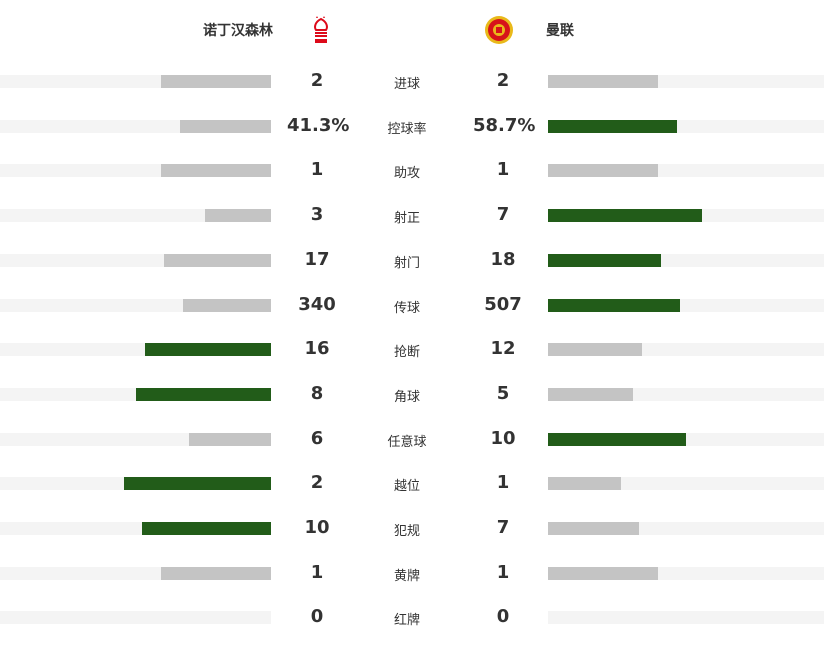 The width and height of the screenshot is (824, 648). What do you see at coordinates (317, 349) in the screenshot?
I see `home-value: 16` at bounding box center [317, 349].